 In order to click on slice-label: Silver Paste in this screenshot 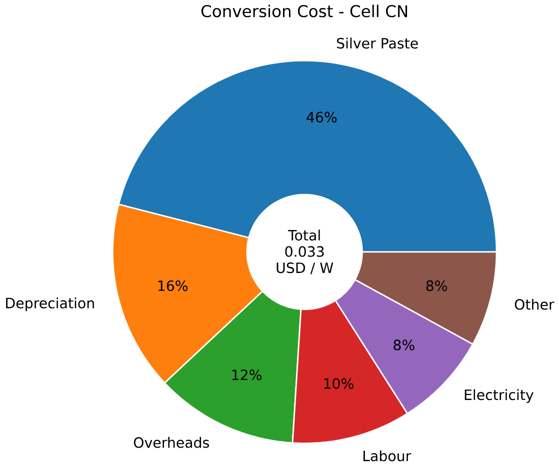, I will do `click(377, 43)`.